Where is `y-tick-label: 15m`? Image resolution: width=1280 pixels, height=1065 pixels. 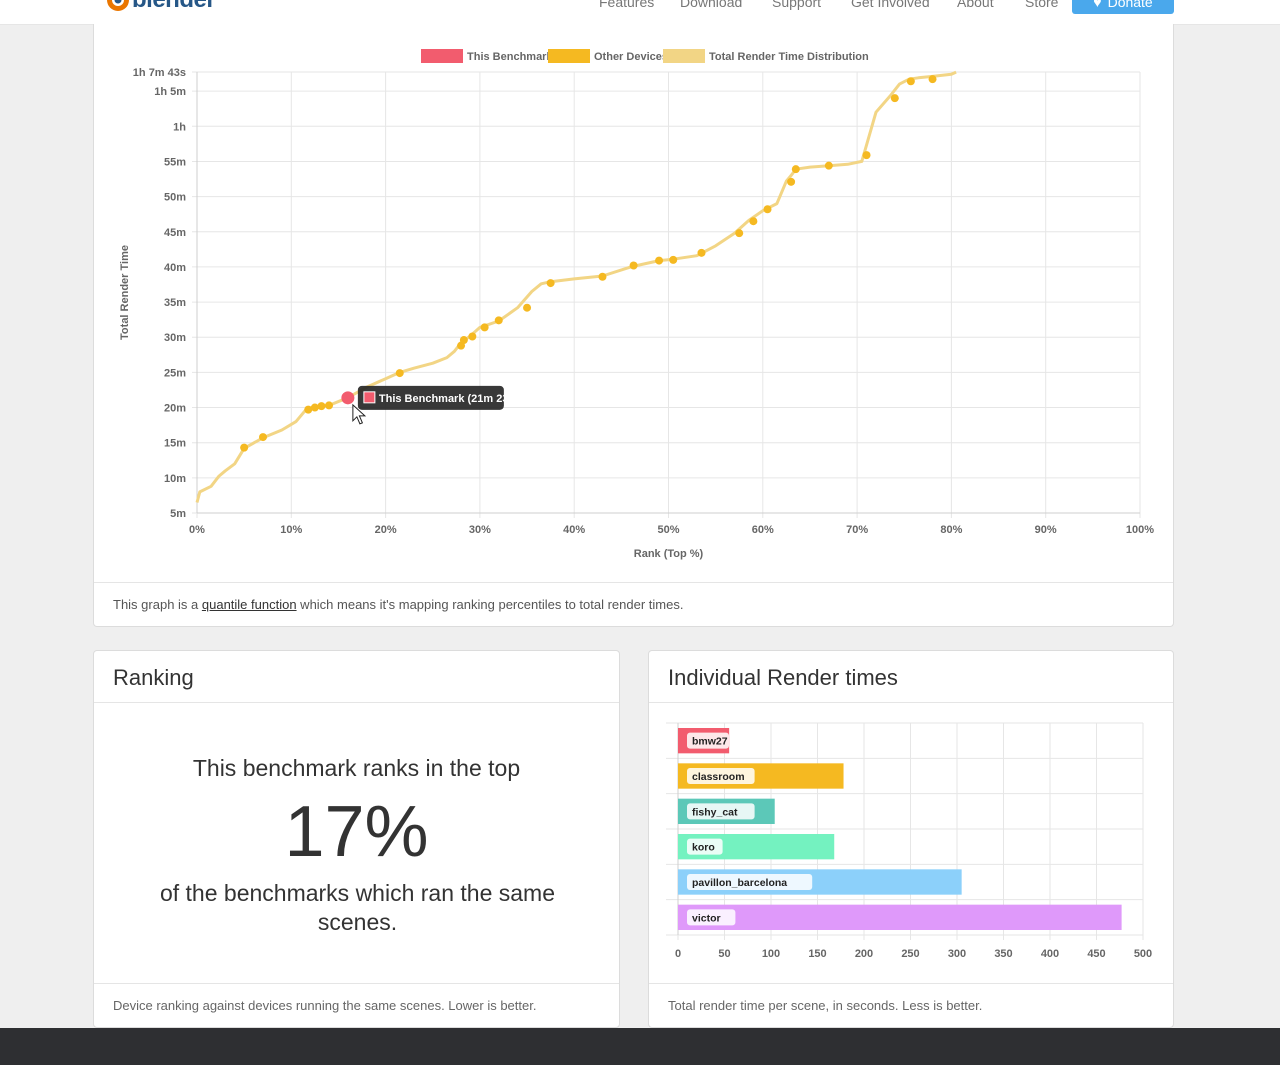 y-tick-label: 15m is located at coordinates (175, 444).